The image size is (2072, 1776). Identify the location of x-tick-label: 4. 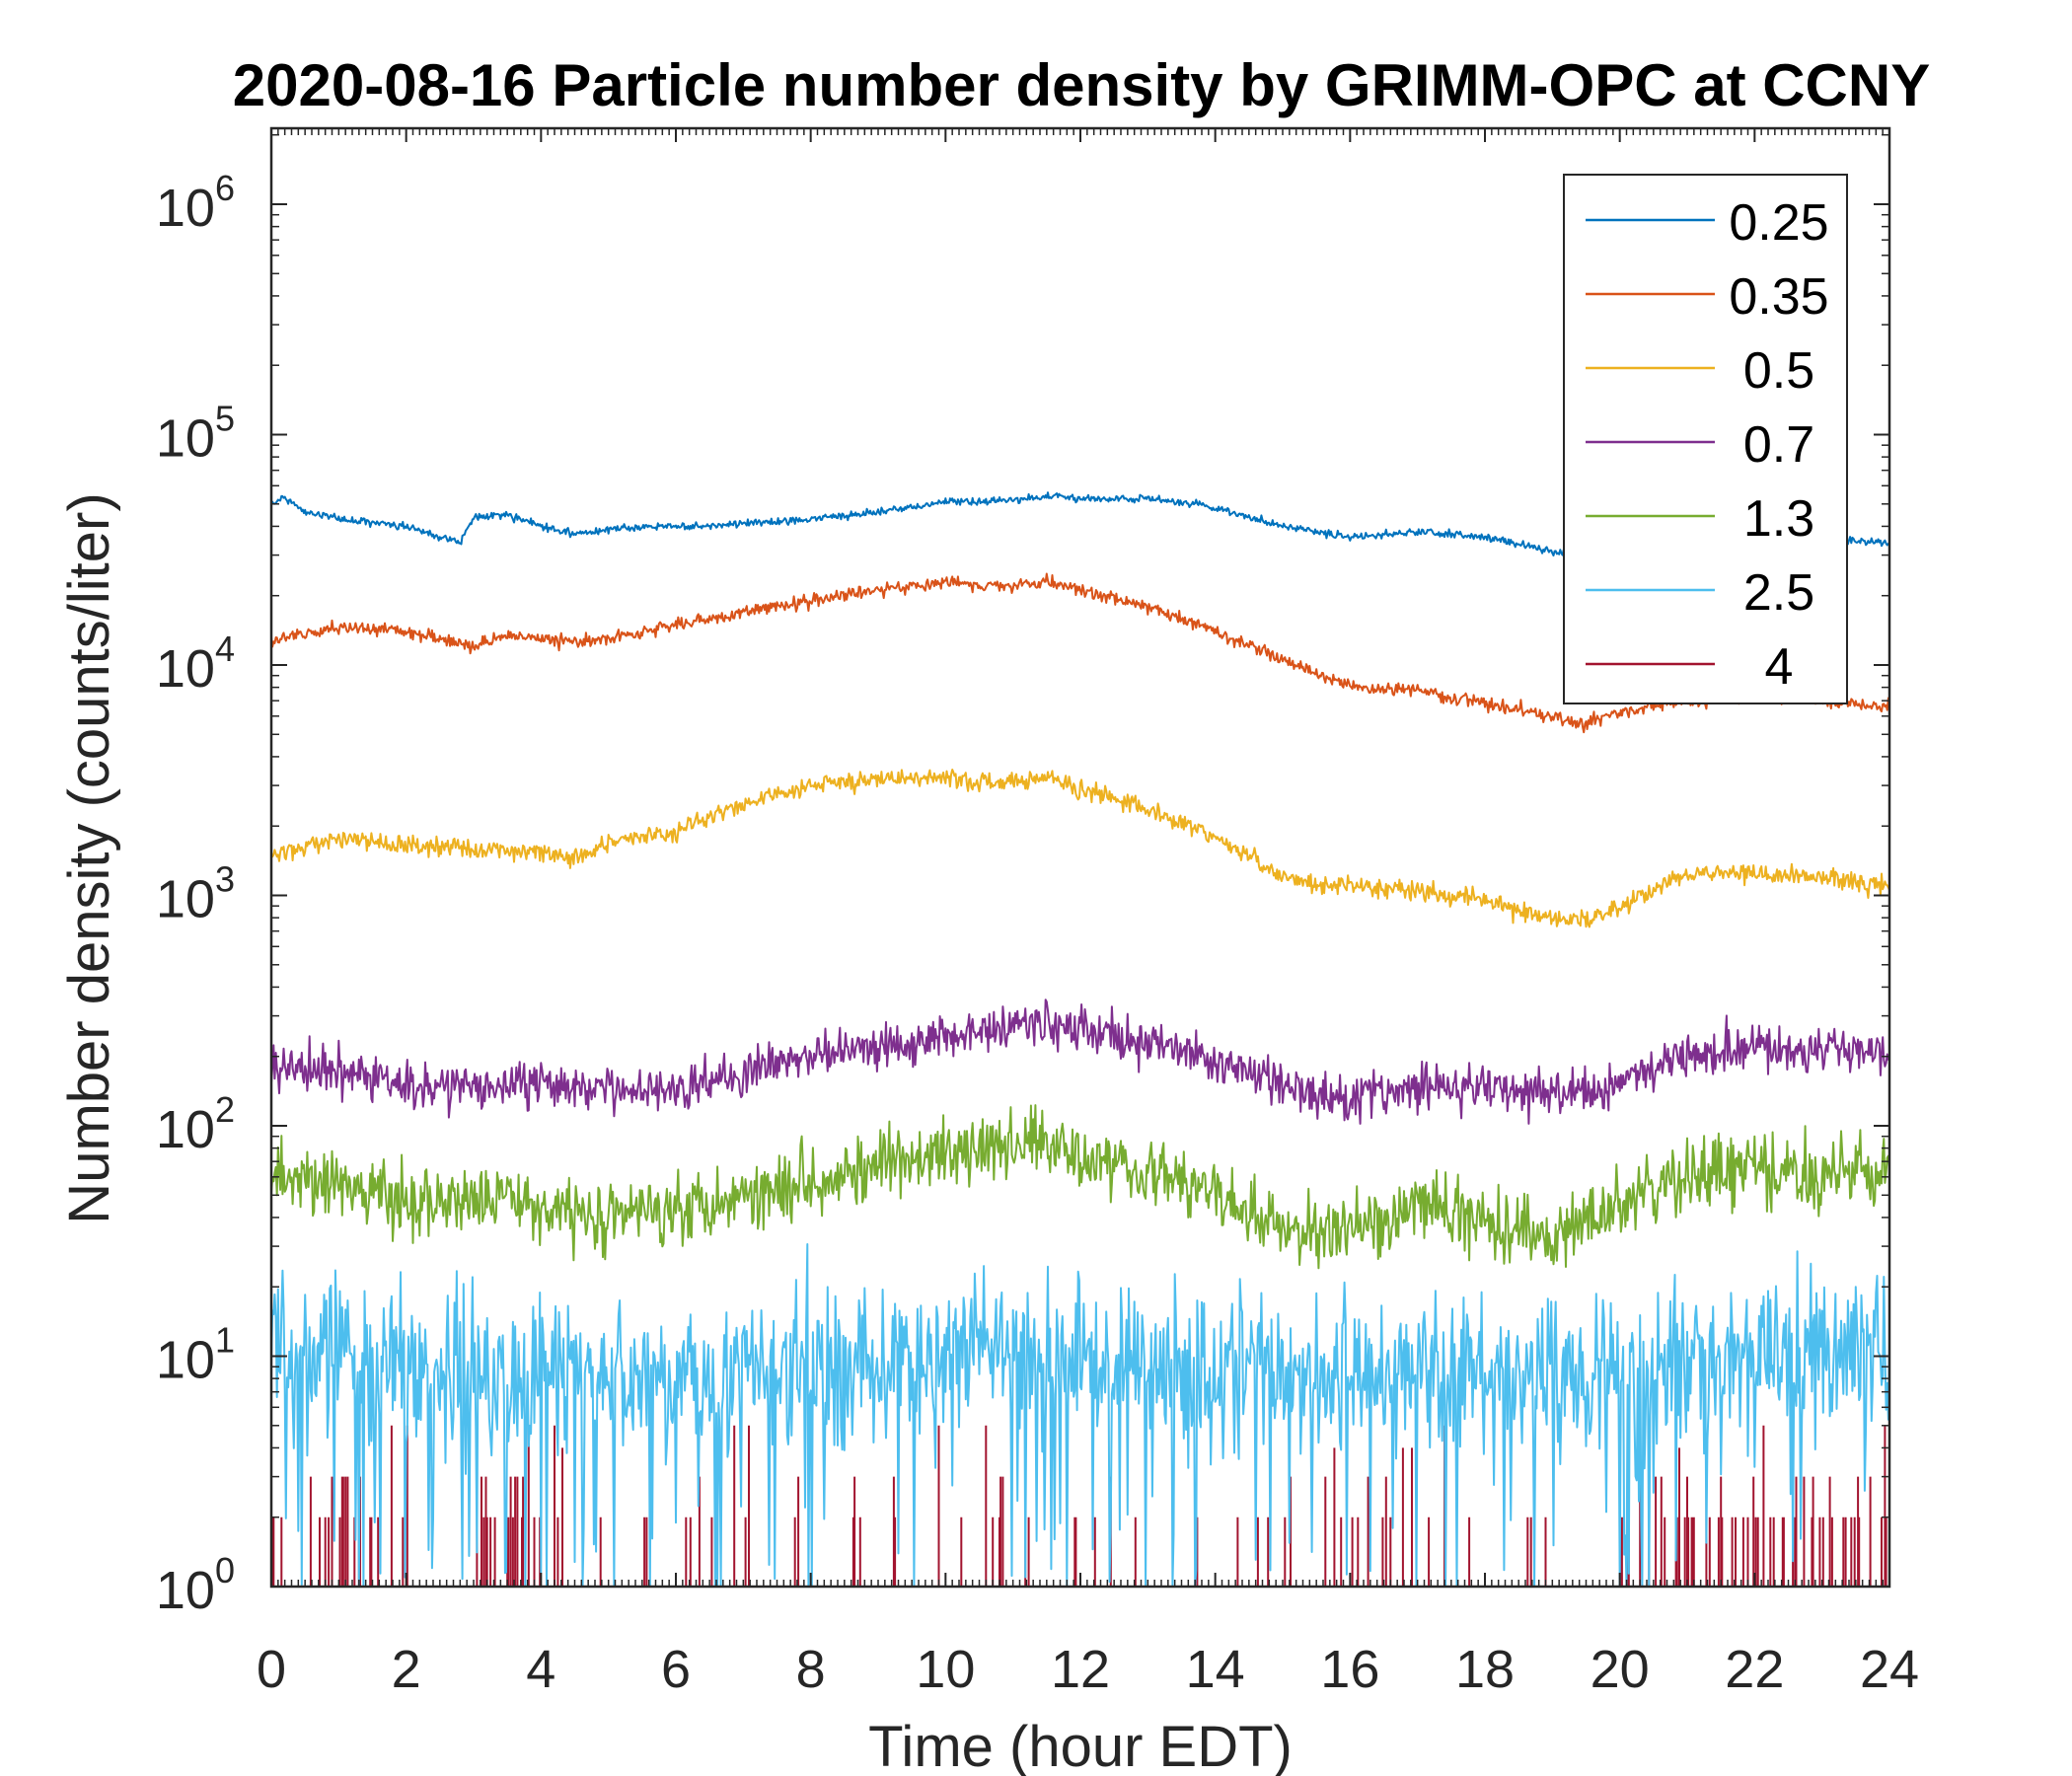
(540, 1670).